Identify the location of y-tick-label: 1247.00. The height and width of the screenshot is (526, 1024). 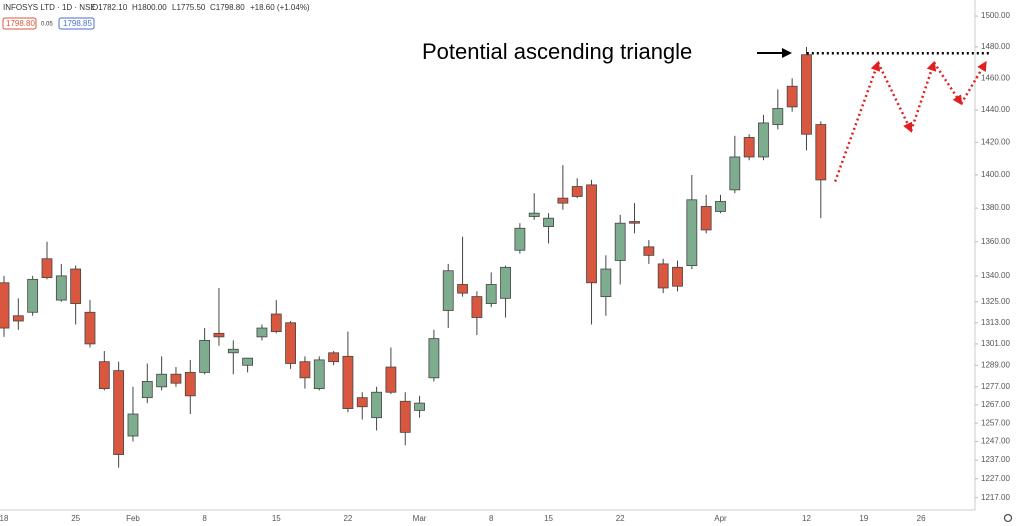
(995, 441).